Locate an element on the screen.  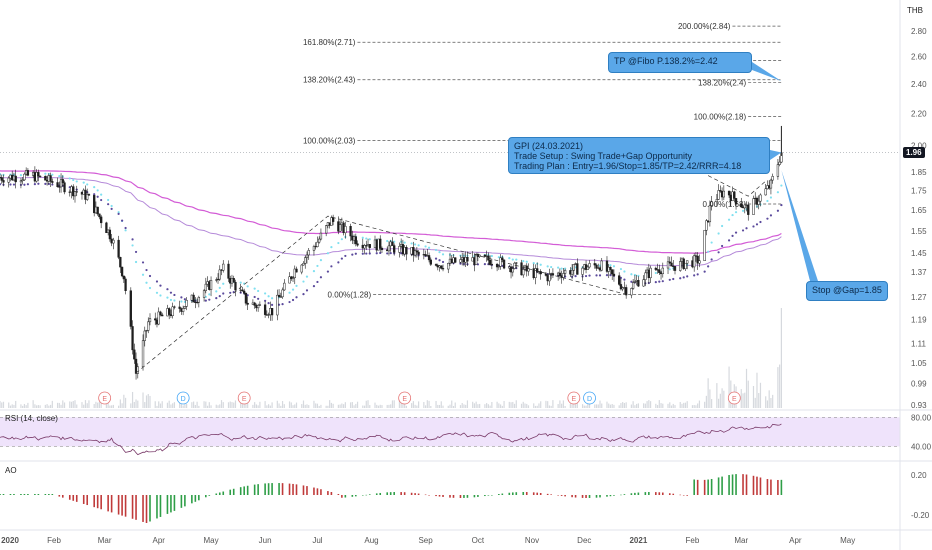
tp-callout: TP @Fibo P.138.2%=2.42 is located at coordinates (680, 62).